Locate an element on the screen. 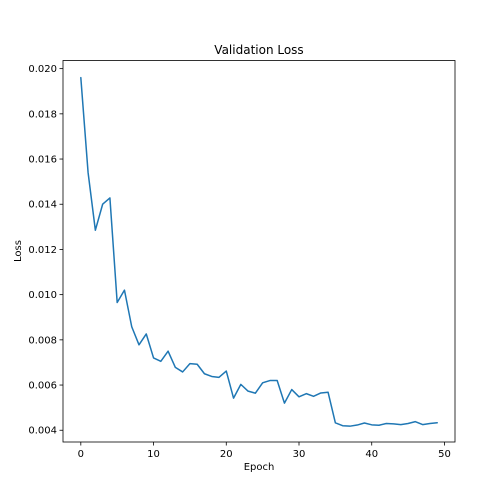 The height and width of the screenshot is (504, 504). y-tick-label: 0.004 is located at coordinates (42, 431).